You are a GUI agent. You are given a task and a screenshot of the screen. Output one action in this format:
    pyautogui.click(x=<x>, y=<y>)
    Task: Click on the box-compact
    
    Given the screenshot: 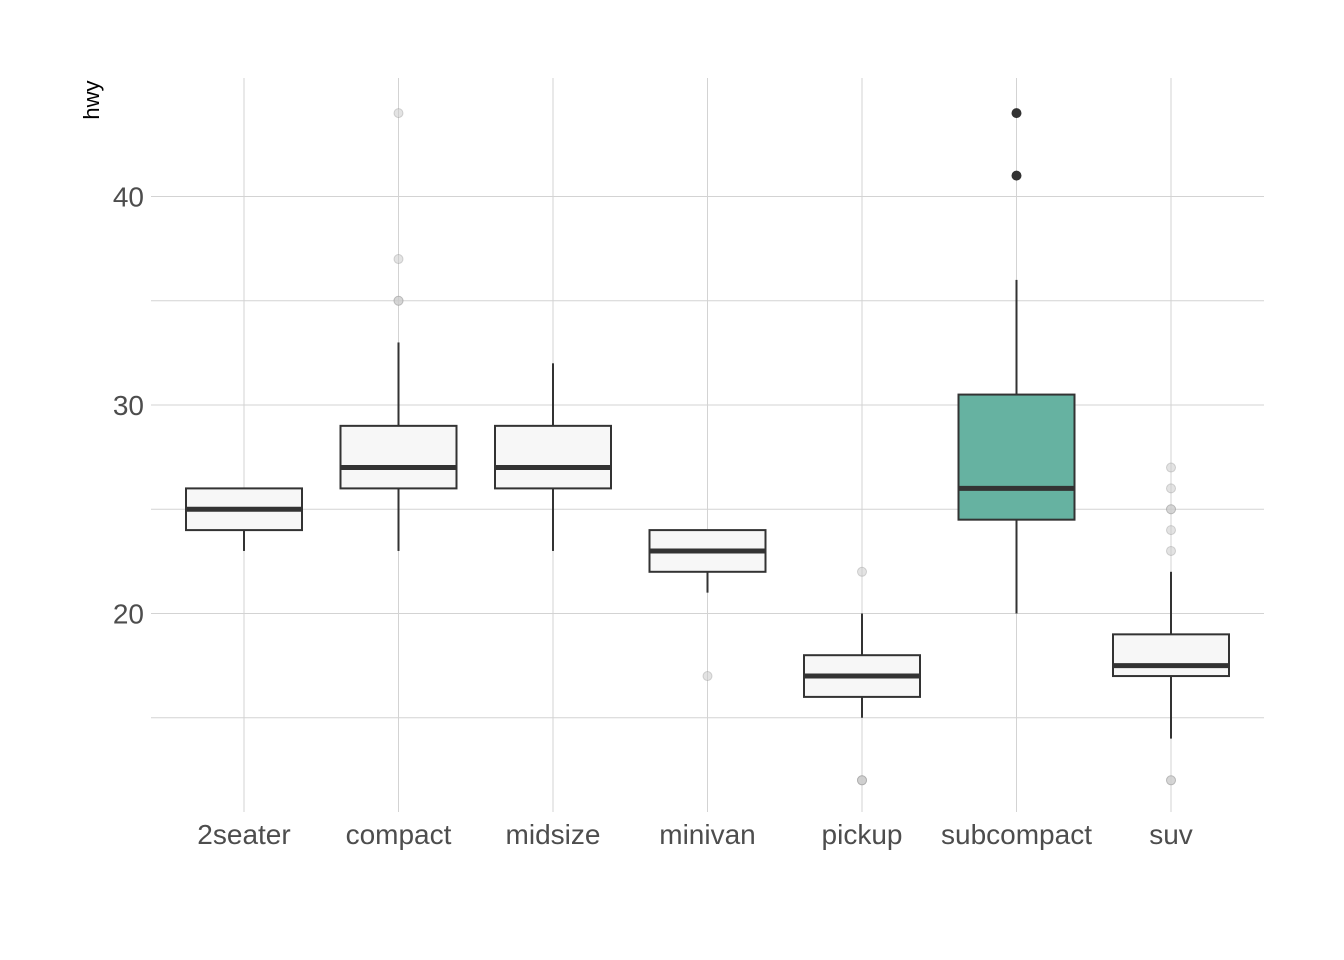 What is the action you would take?
    pyautogui.click(x=398, y=329)
    